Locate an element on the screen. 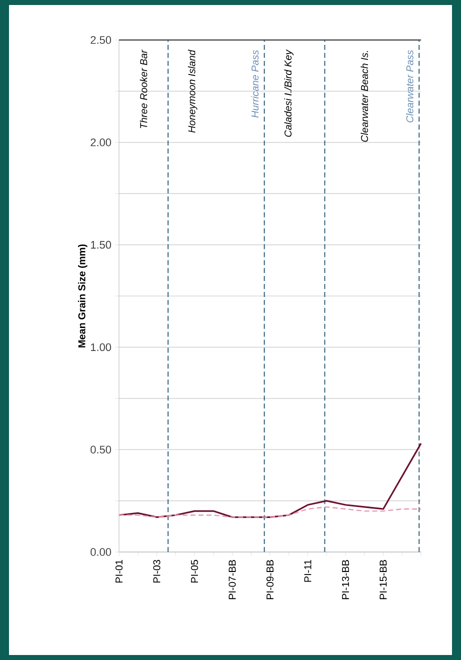  annotation: Caladesi I./Bird Key is located at coordinates (289, 93).